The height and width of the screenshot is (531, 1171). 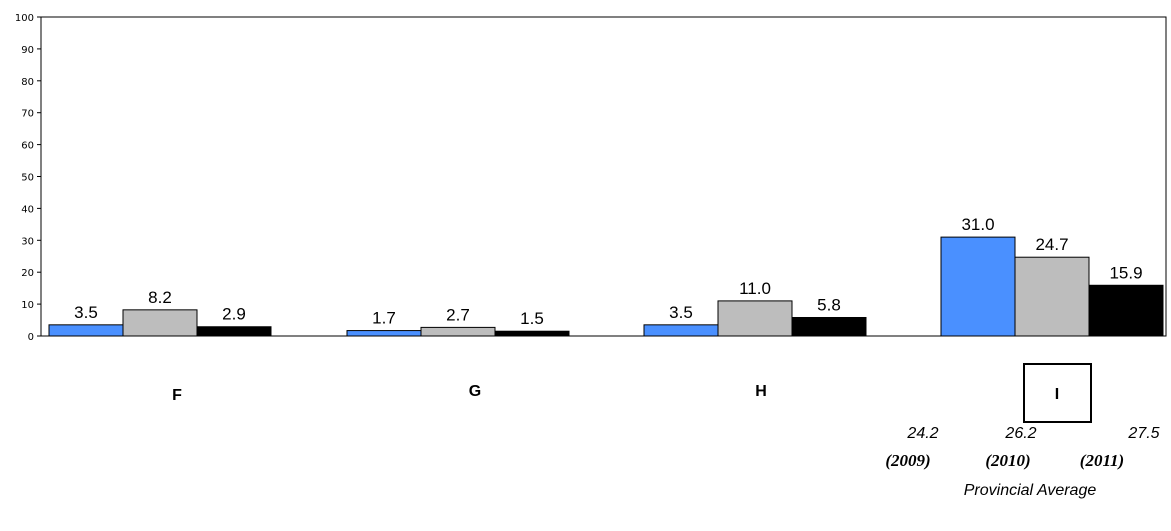 What do you see at coordinates (1020, 433) in the screenshot?
I see `avg-value-2010: 26.2` at bounding box center [1020, 433].